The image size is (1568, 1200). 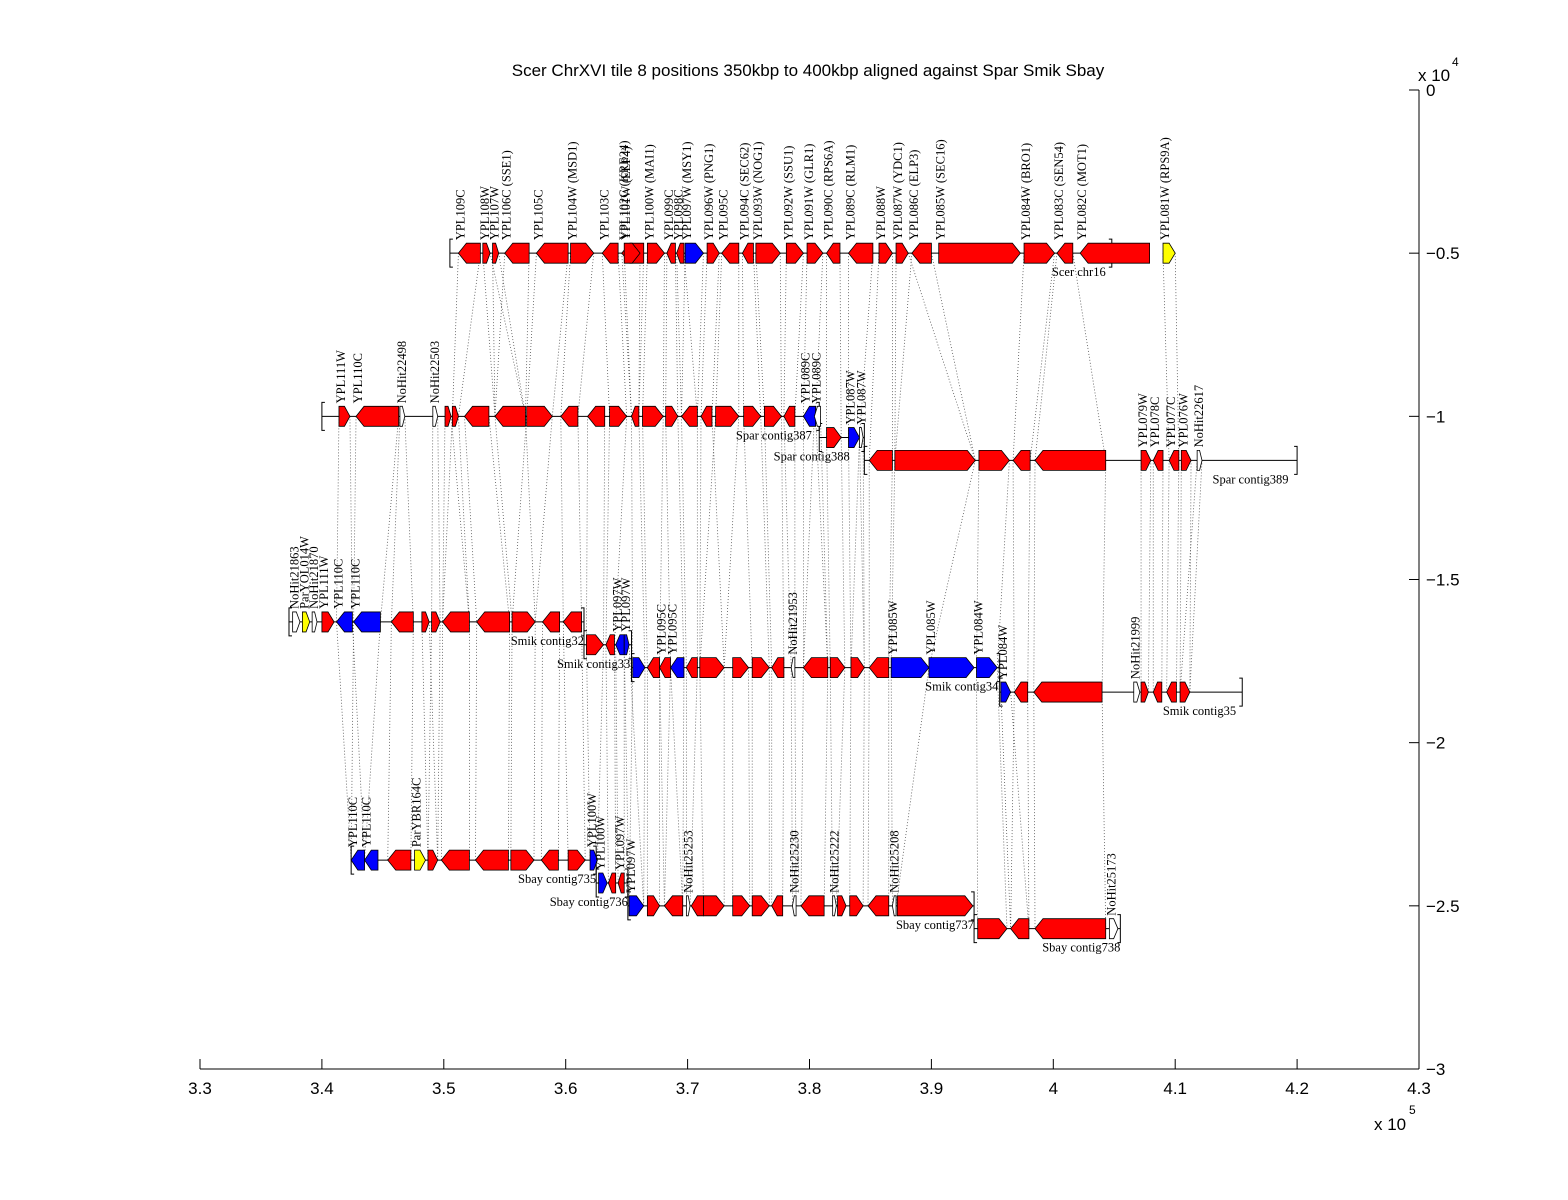 What do you see at coordinates (538, 214) in the screenshot?
I see `gene-label: YPL105C` at bounding box center [538, 214].